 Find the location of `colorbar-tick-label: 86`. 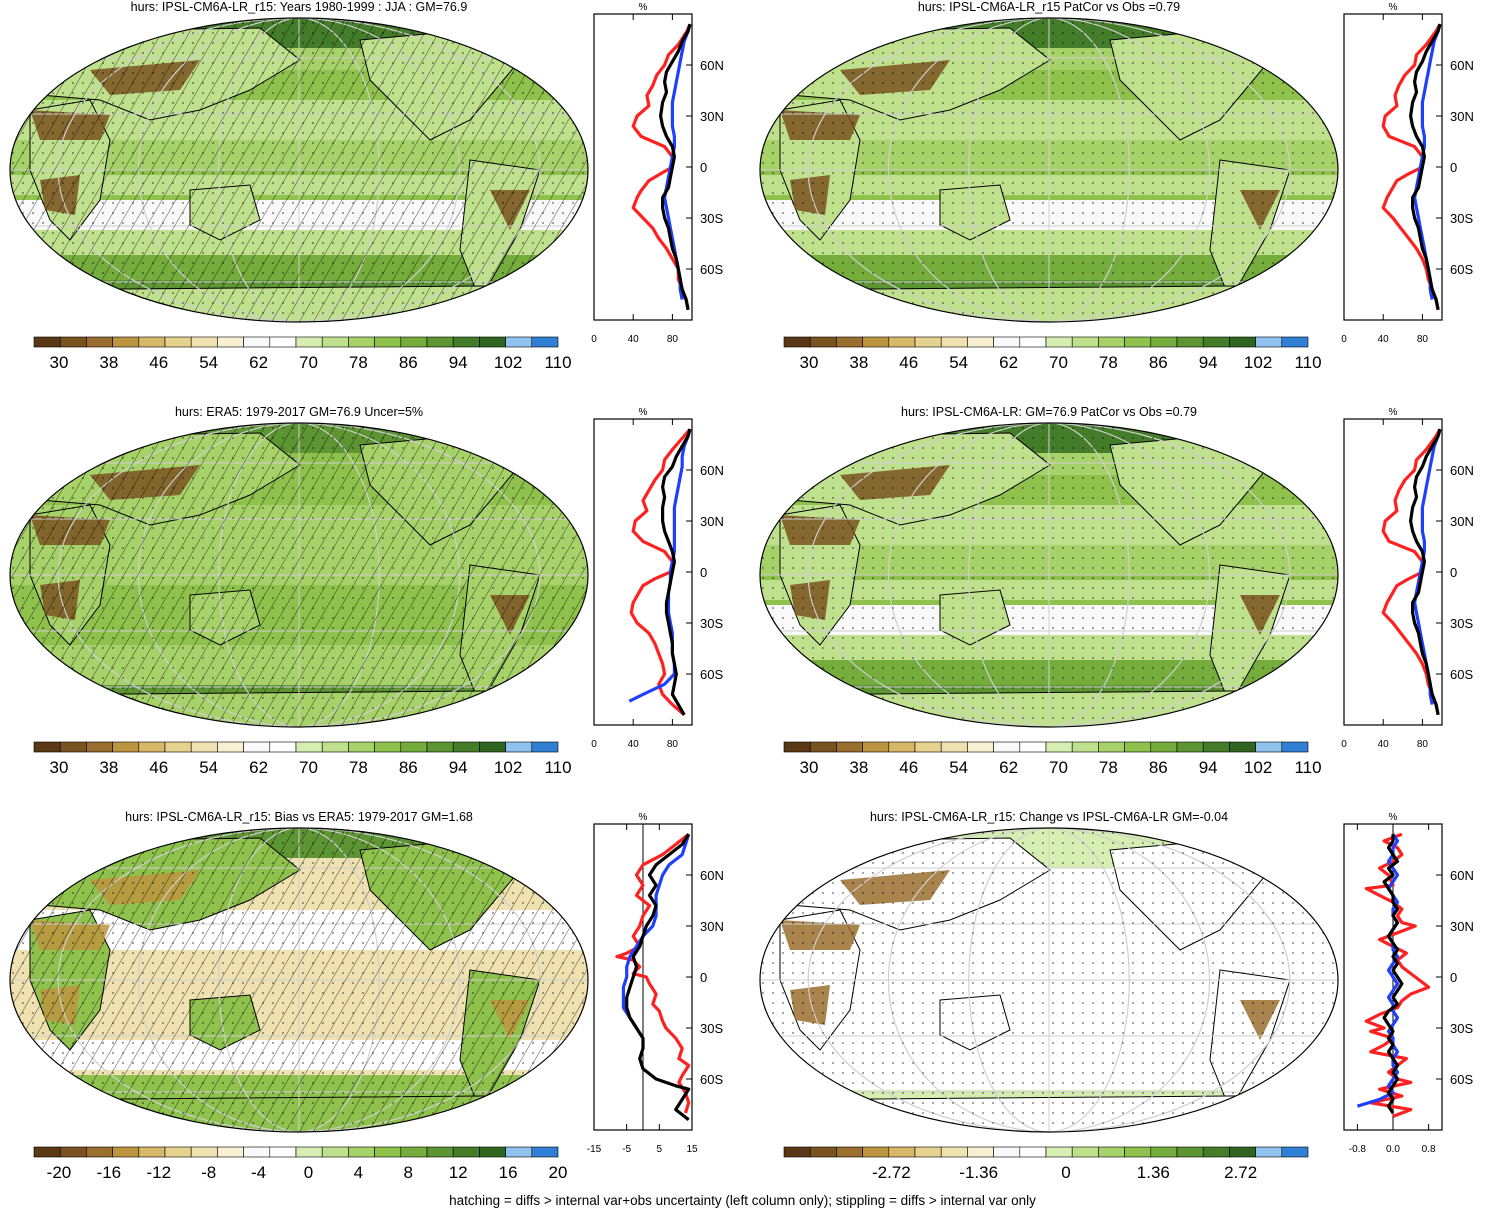

colorbar-tick-label: 86 is located at coordinates (1158, 362).